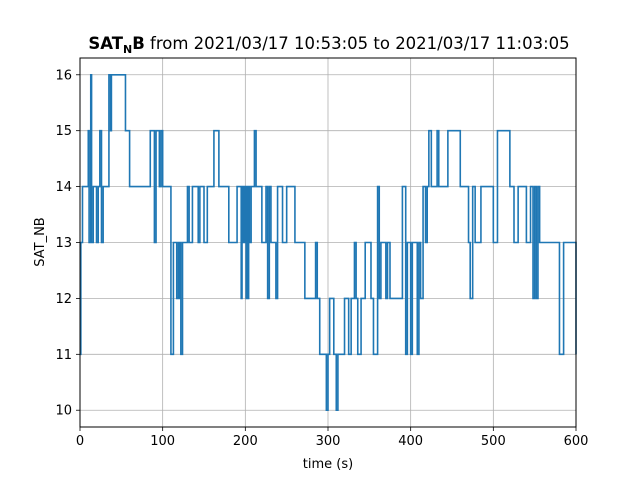  I want to click on x-tick-label: 500, so click(493, 441).